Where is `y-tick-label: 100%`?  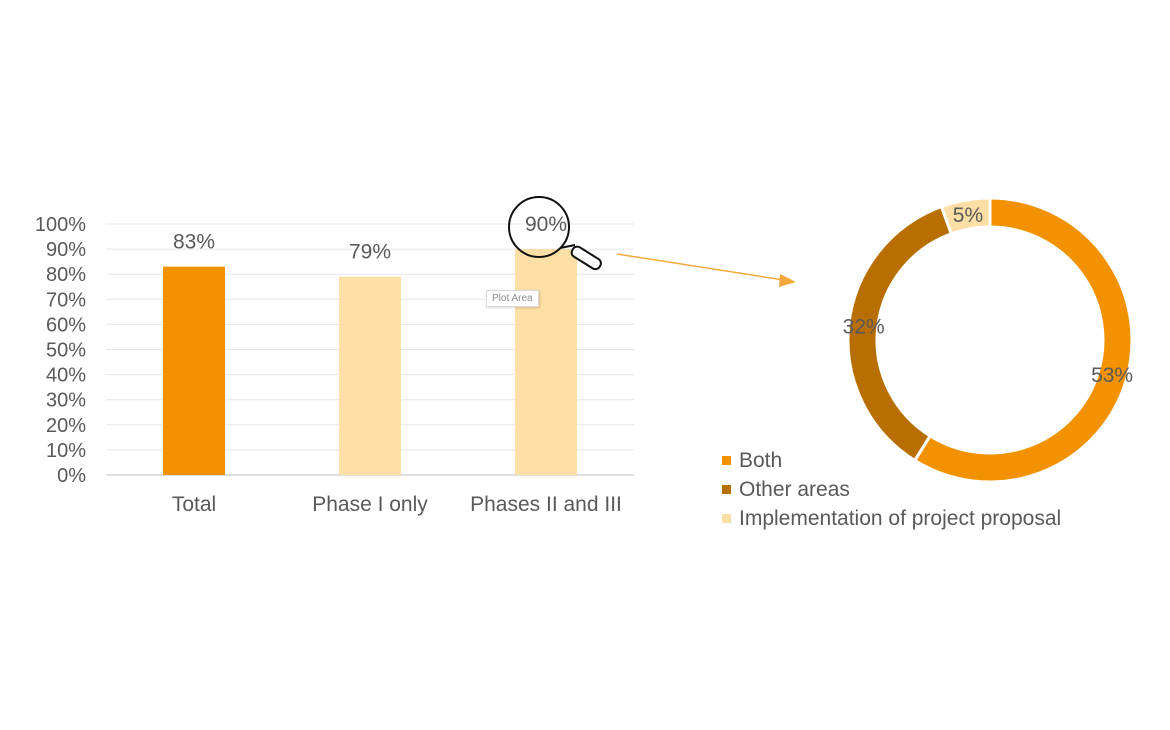 y-tick-label: 100% is located at coordinates (60, 225).